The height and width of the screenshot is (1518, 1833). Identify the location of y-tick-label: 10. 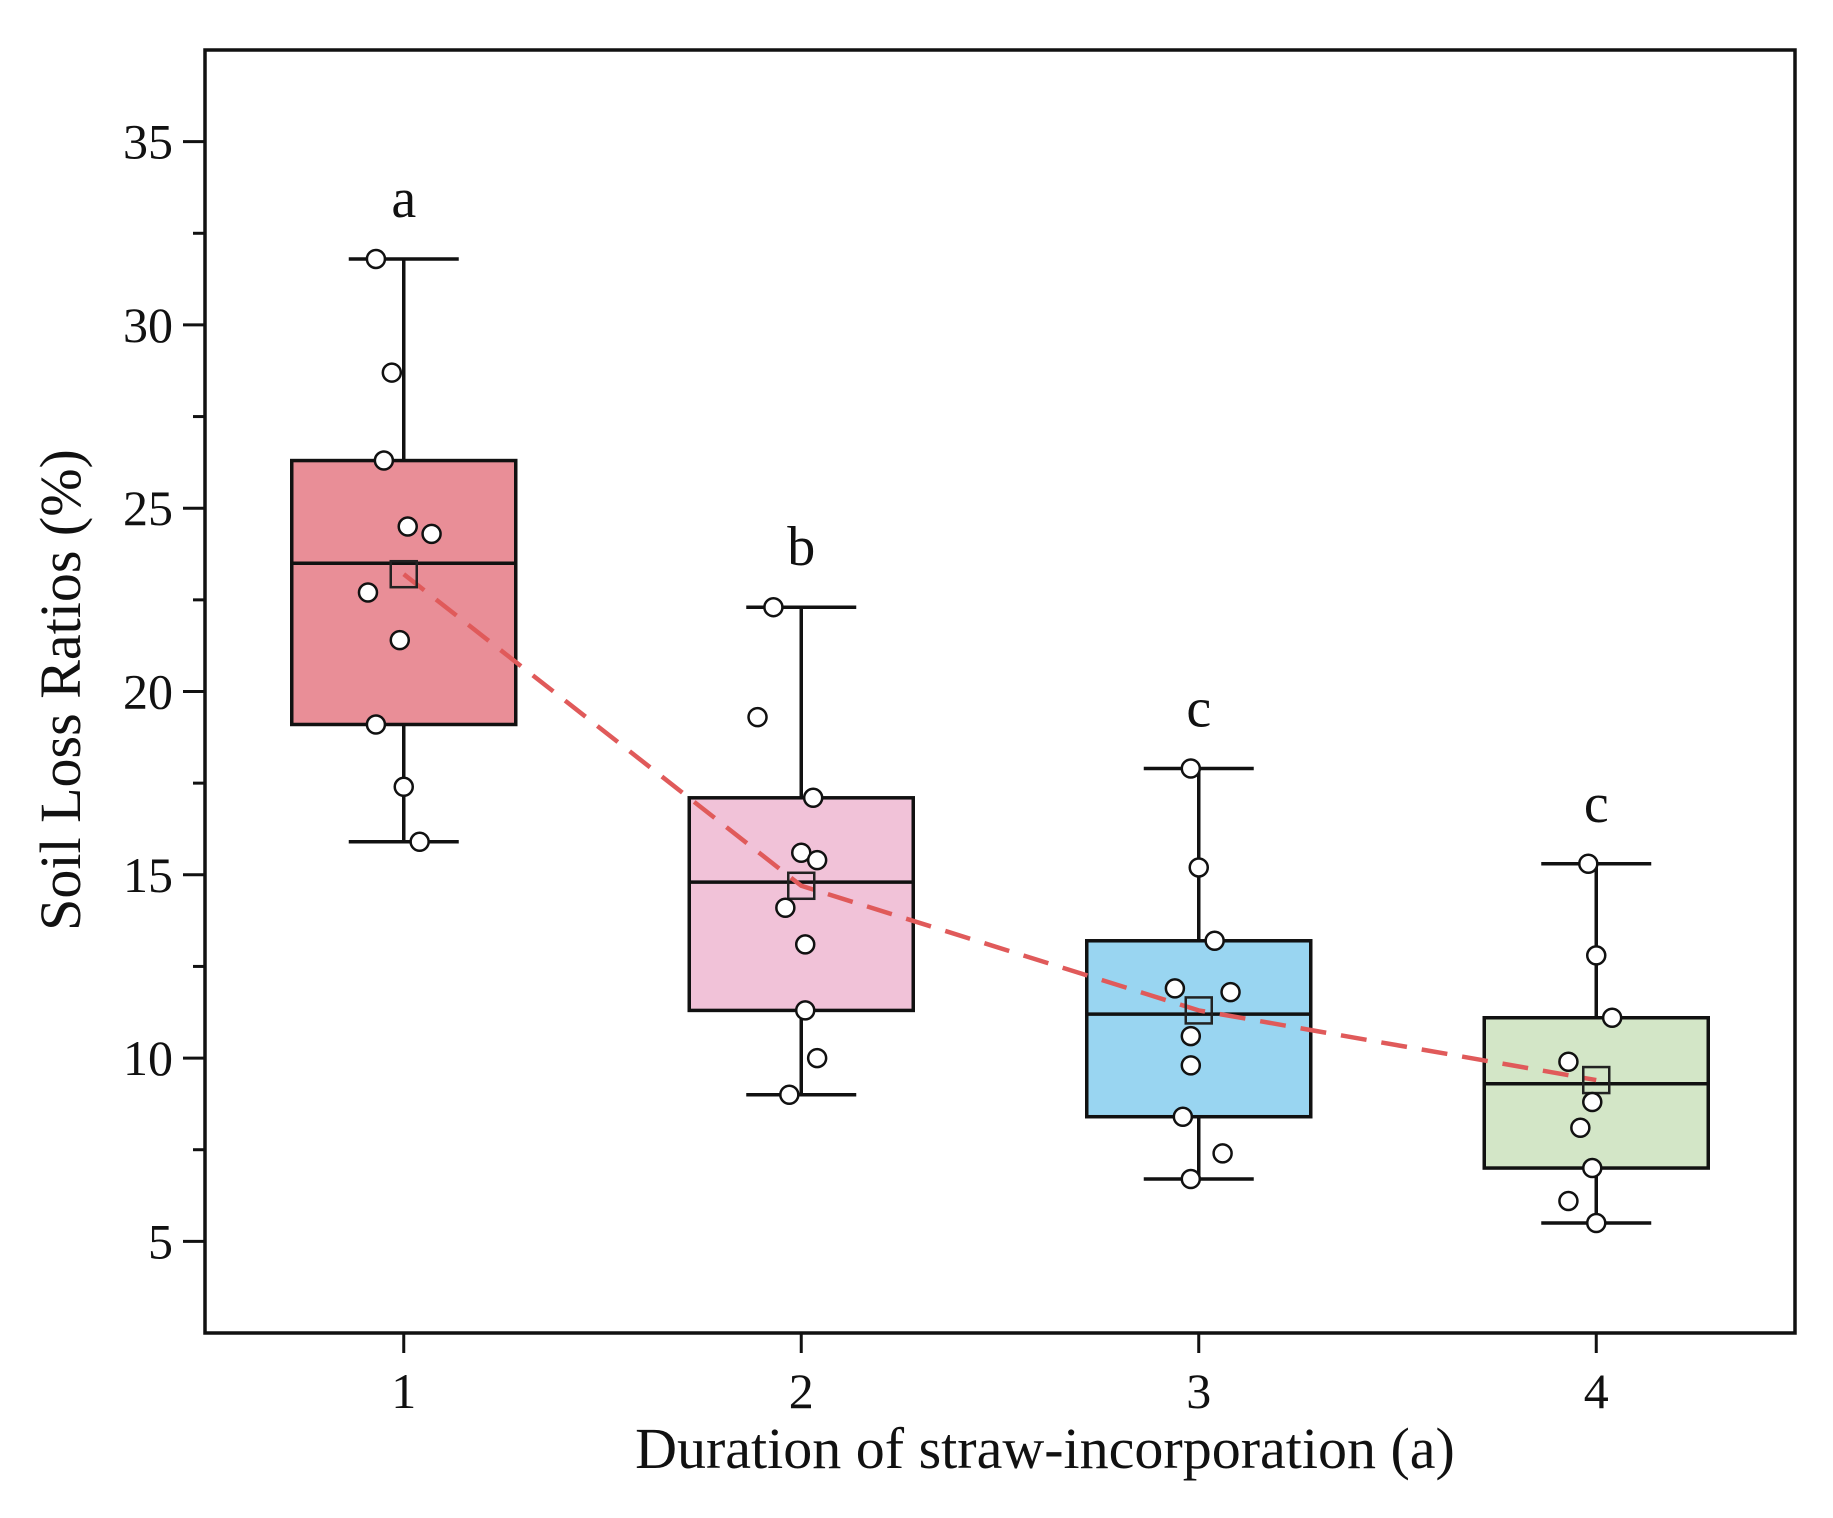
(148, 1058).